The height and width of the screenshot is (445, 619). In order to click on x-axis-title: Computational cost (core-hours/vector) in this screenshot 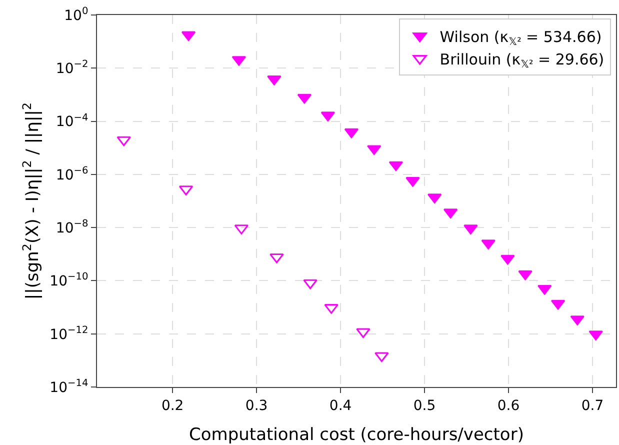, I will do `click(356, 435)`.